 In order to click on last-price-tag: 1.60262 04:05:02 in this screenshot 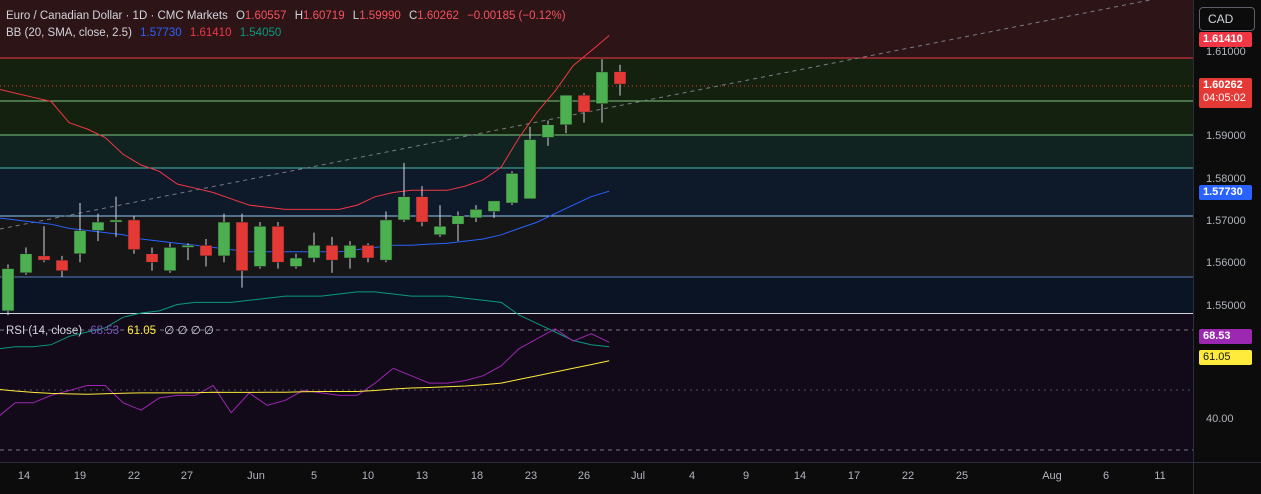, I will do `click(1225, 93)`.